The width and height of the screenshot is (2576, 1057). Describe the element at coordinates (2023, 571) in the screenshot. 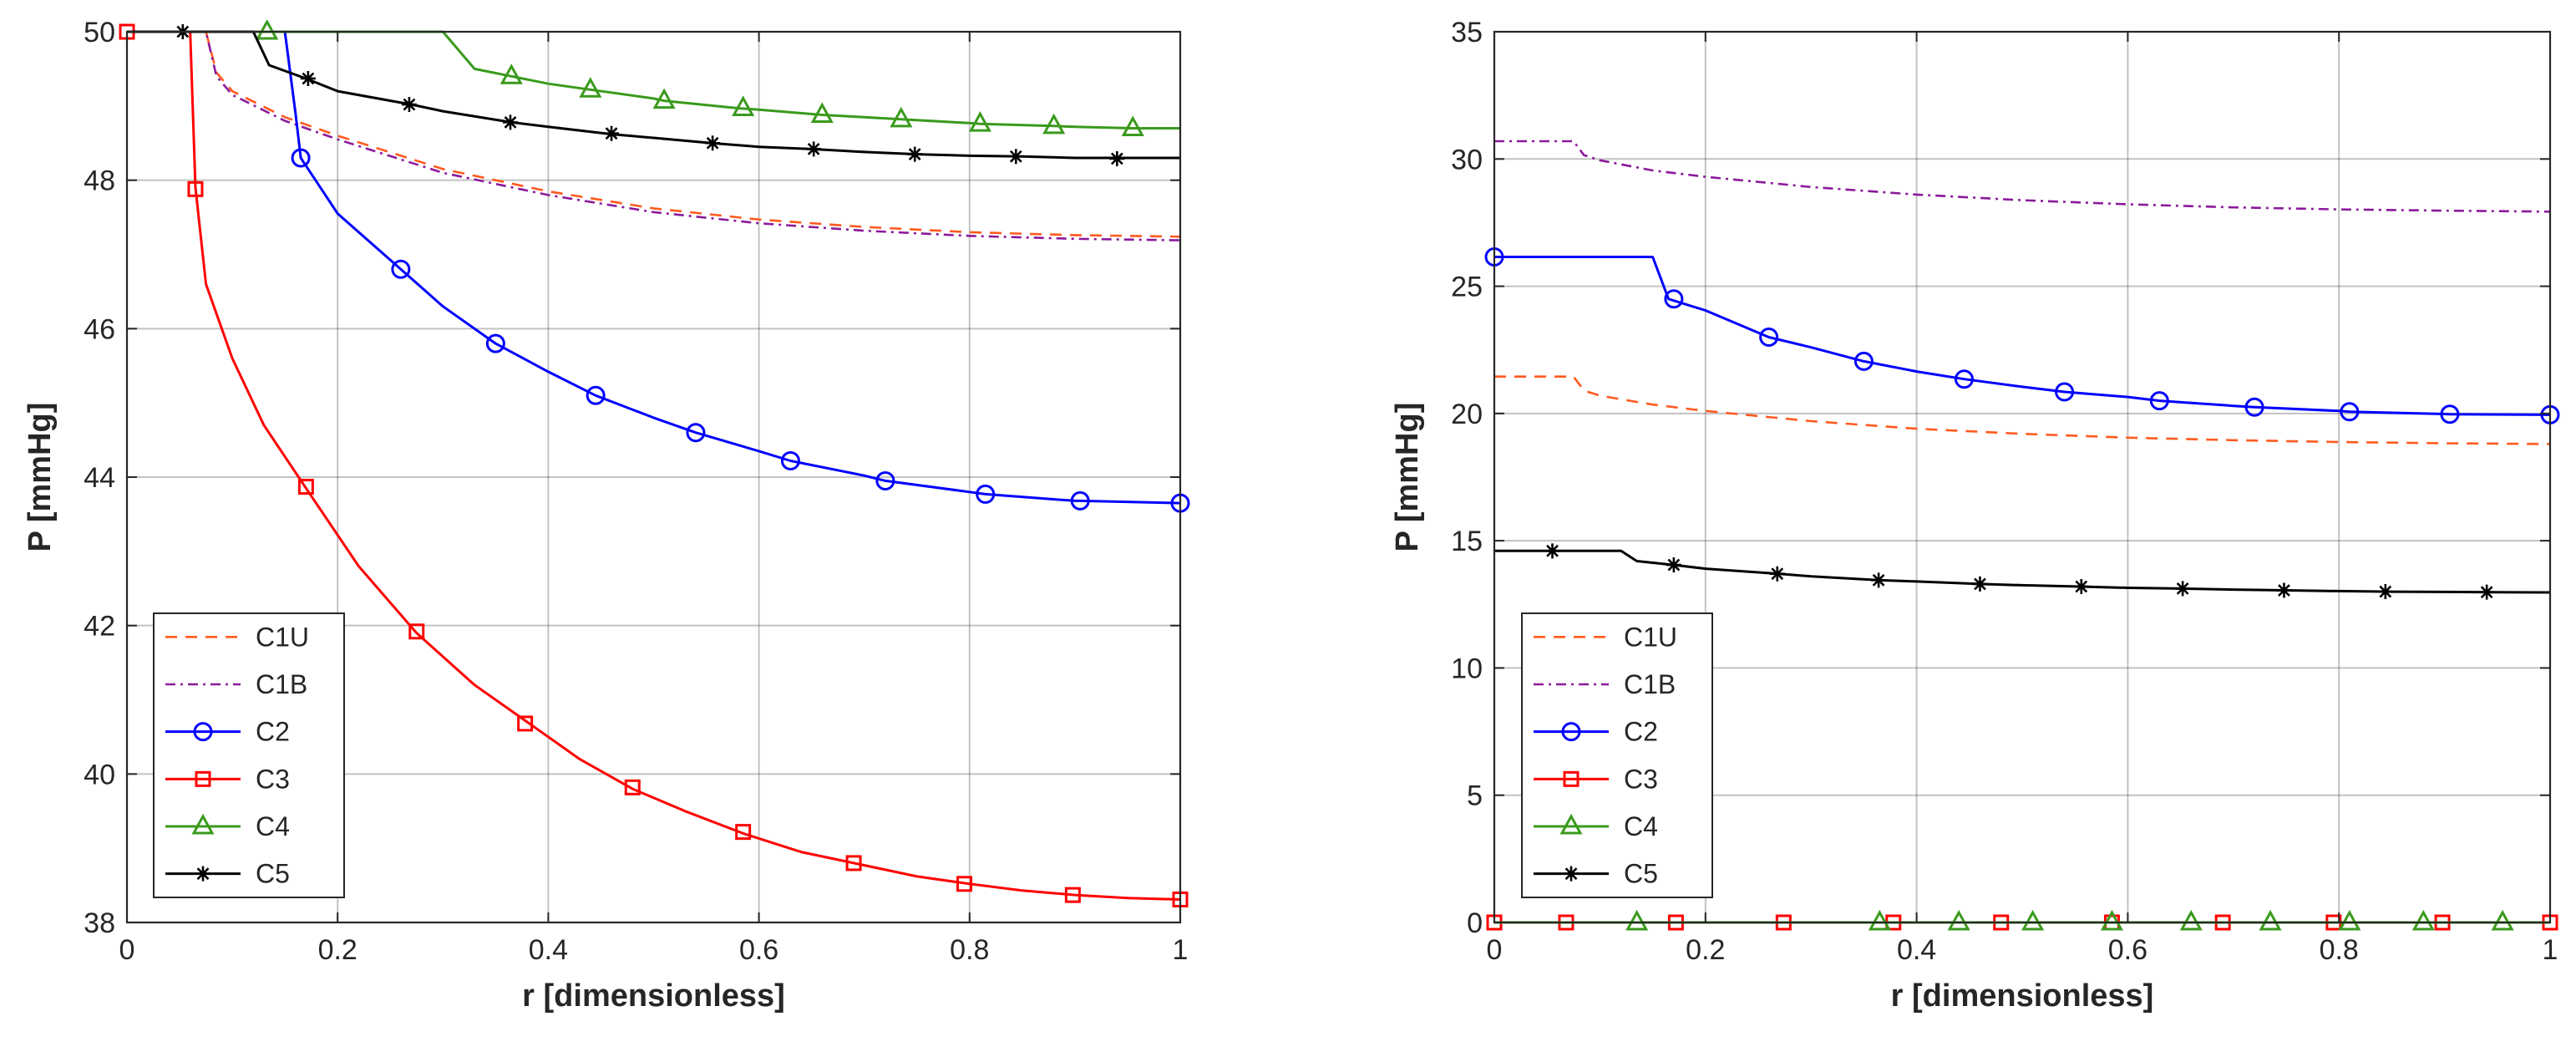

I see `series-c5` at that location.